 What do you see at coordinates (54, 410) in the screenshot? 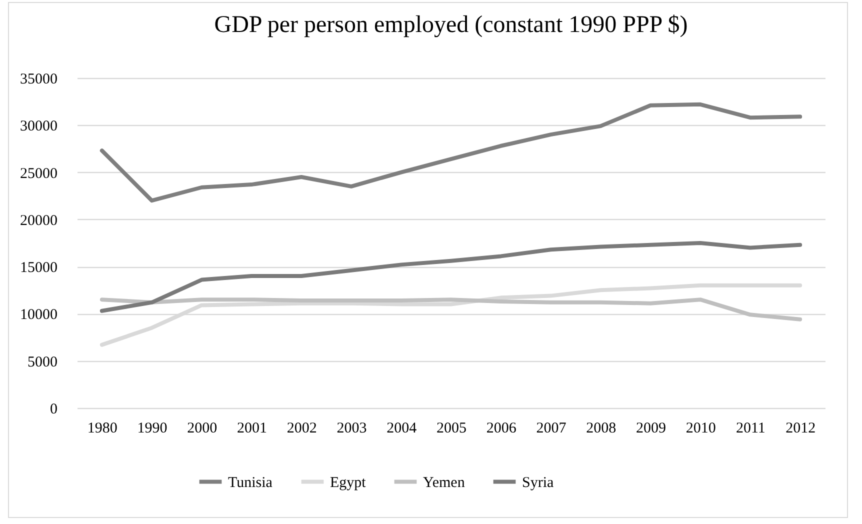
I see `y-tick-label: 0` at bounding box center [54, 410].